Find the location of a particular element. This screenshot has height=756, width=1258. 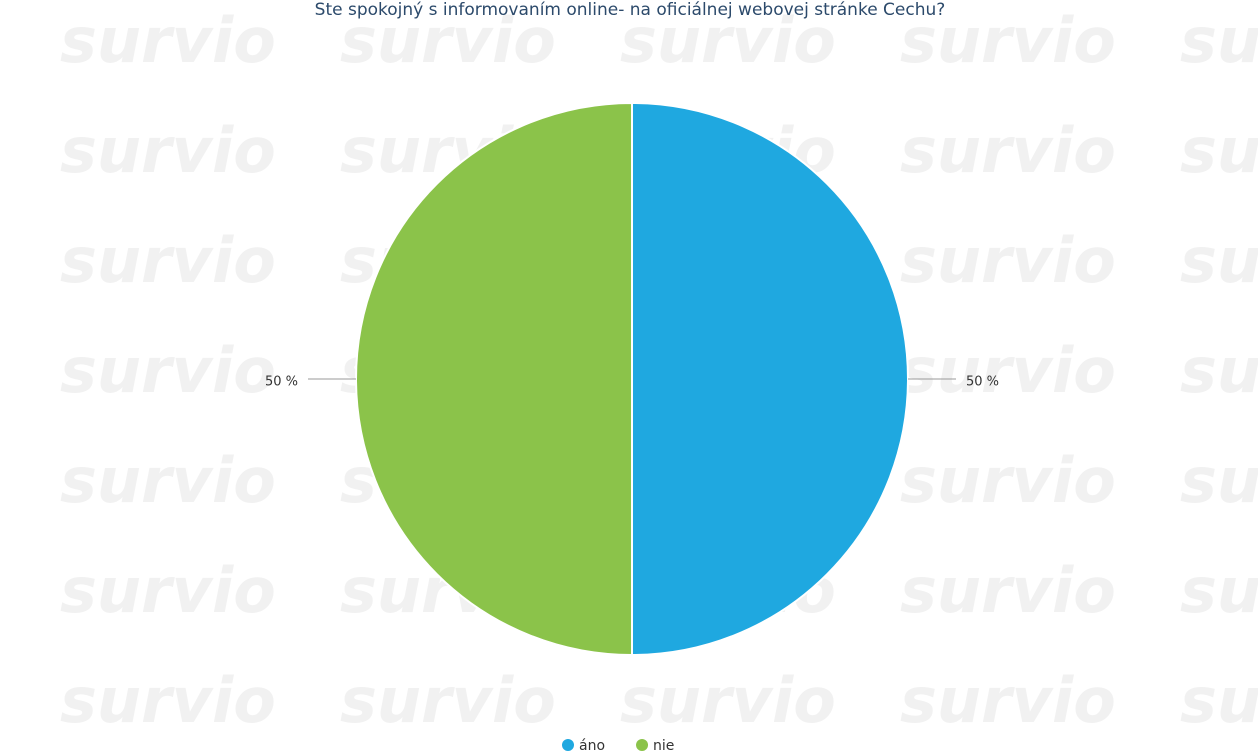

legend-label: áno is located at coordinates (592, 746).